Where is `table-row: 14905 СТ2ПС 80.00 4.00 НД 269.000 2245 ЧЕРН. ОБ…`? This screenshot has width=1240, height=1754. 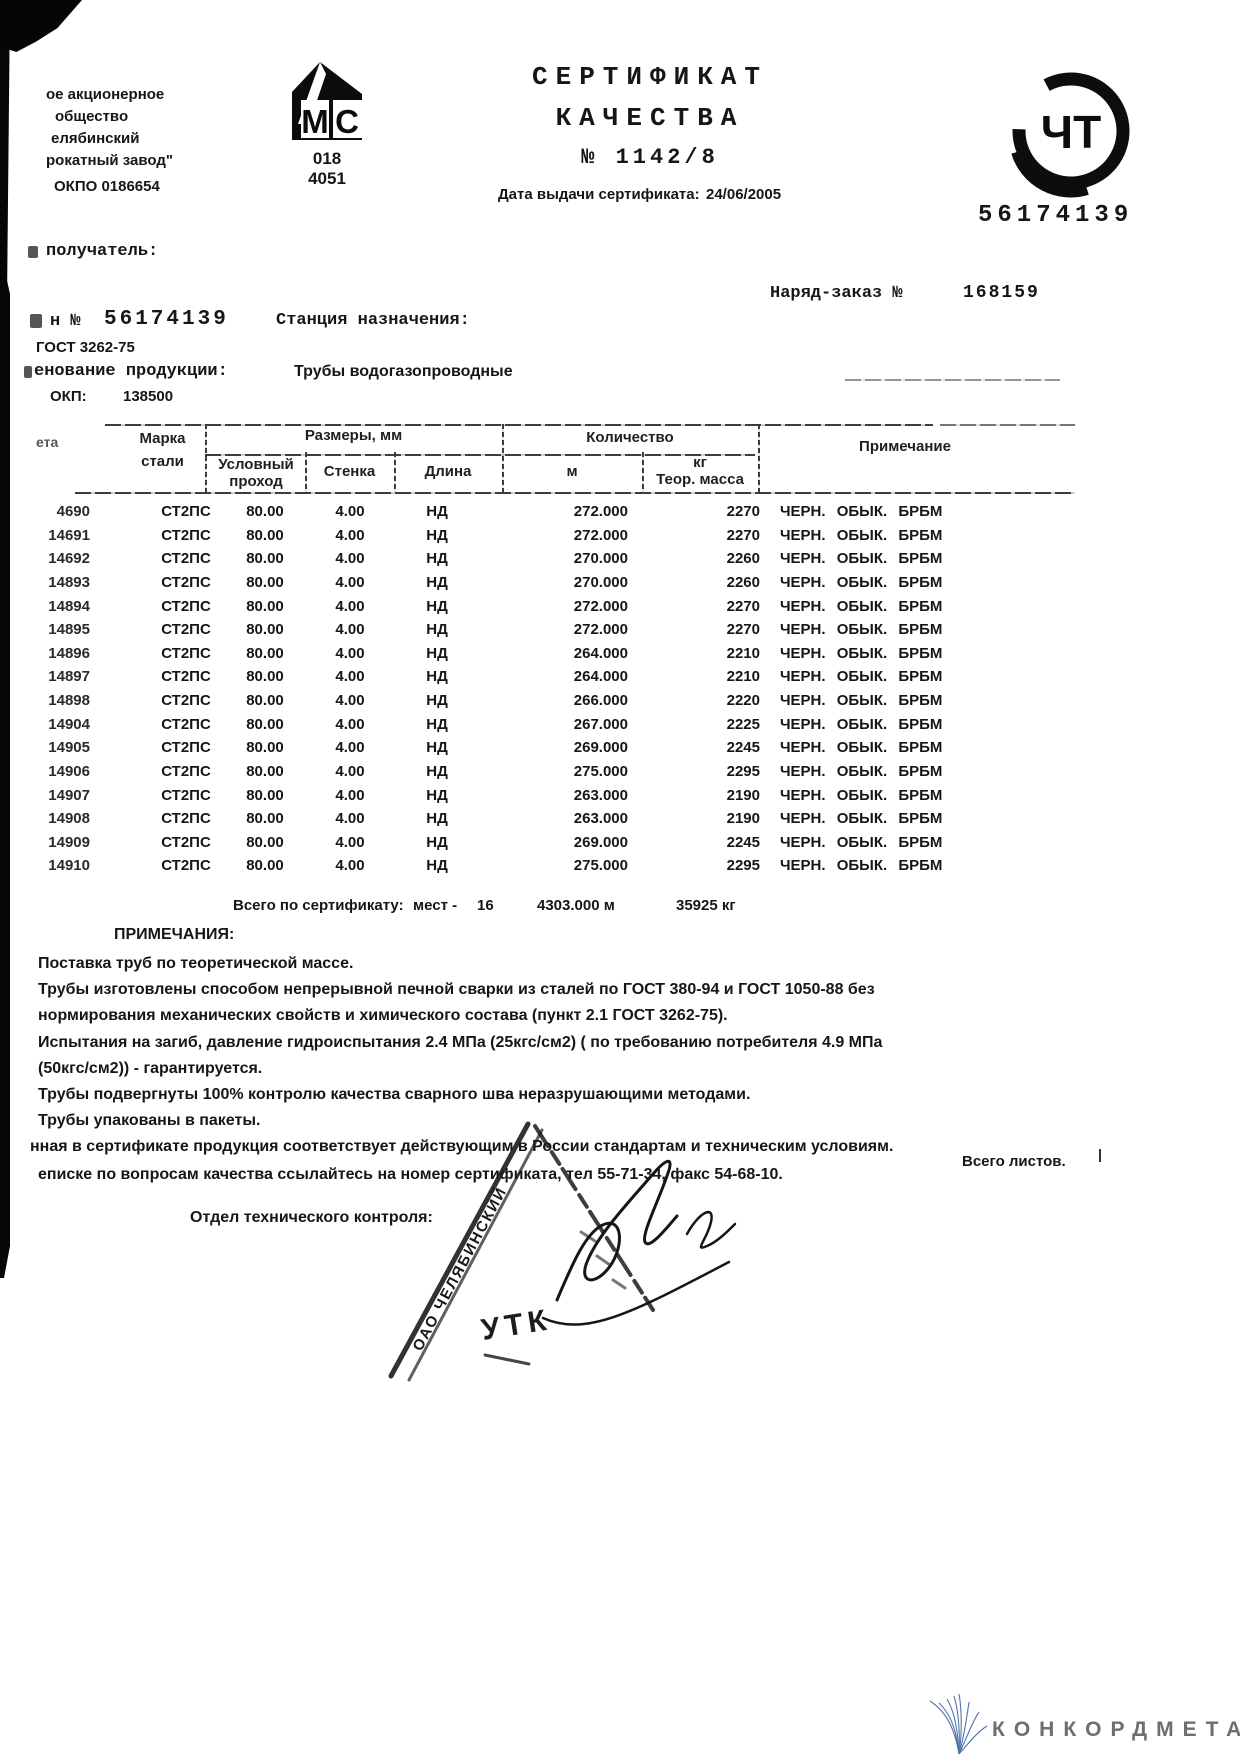 table-row: 14905 СТ2ПС 80.00 4.00 НД 269.000 2245 ЧЕРН. ОБ… is located at coordinates (550, 748).